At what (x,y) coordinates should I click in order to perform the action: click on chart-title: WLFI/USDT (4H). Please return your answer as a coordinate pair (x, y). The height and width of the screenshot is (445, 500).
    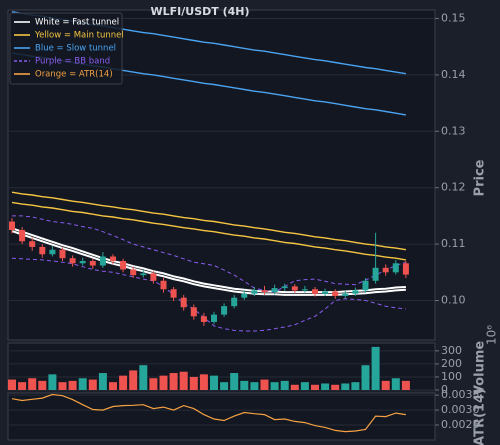
    Looking at the image, I should click on (200, 11).